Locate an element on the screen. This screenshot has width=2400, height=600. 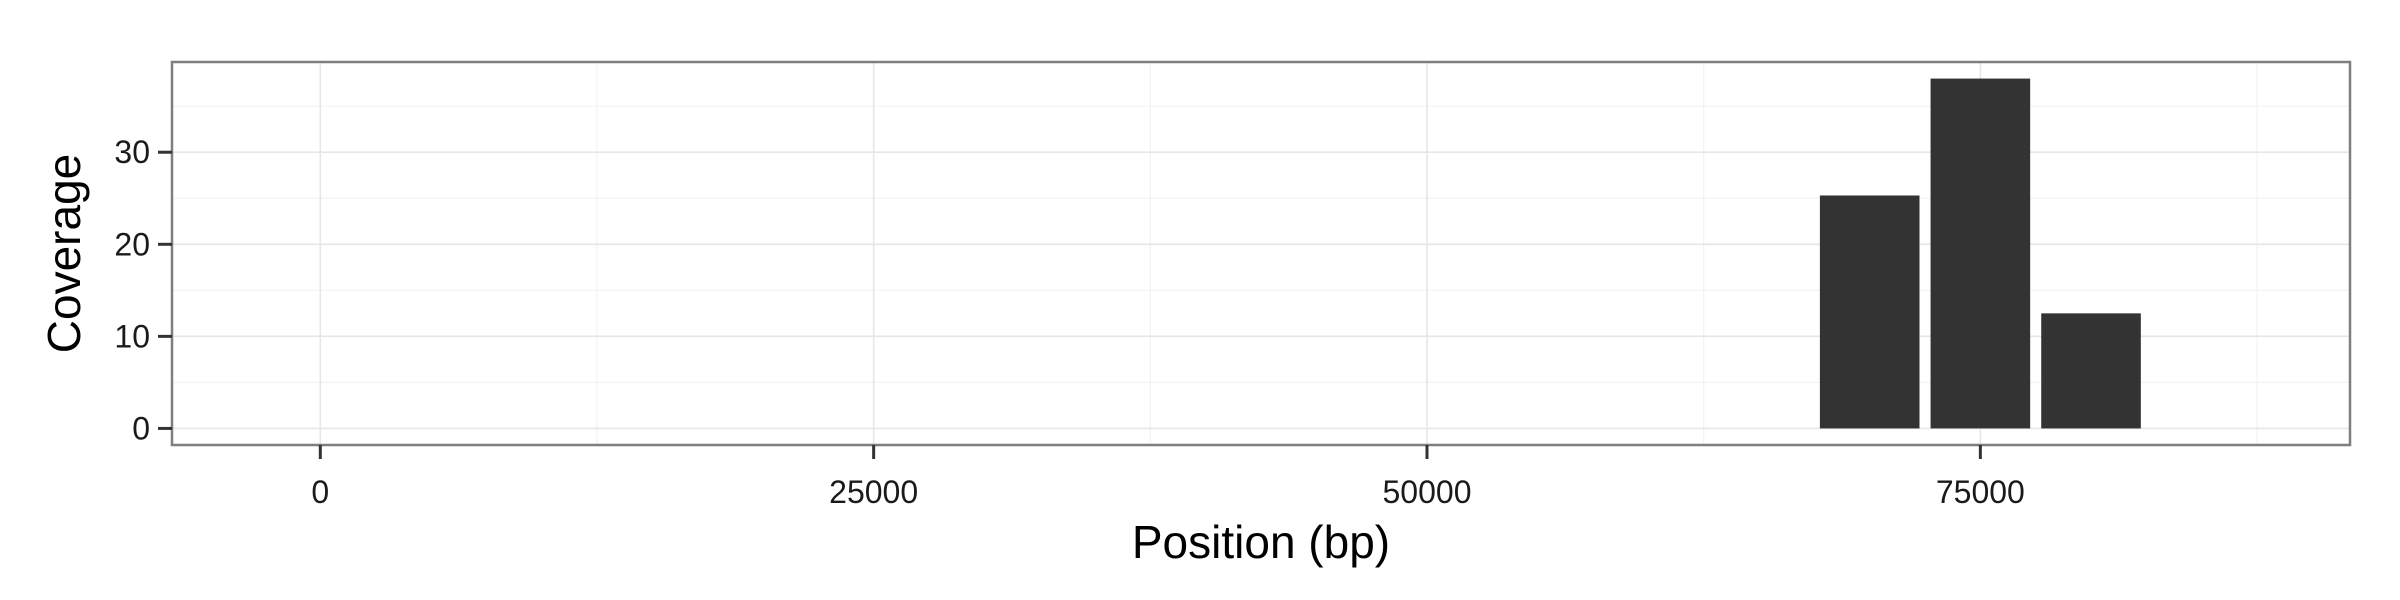
y-axis: 0 10 20 30 is located at coordinates (143, 290).